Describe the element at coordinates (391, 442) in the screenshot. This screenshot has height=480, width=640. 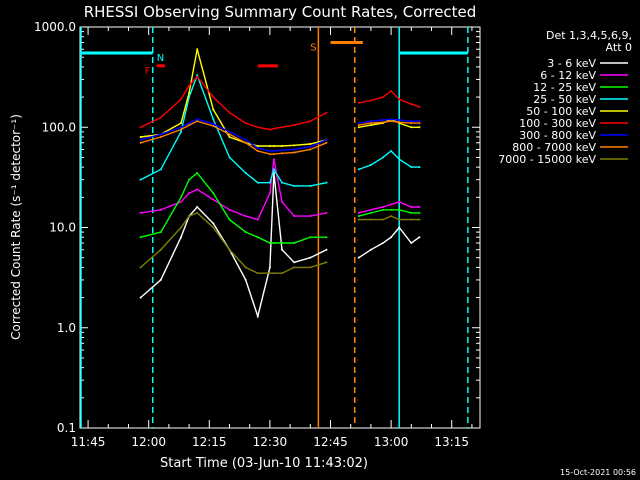
I see `x-tick-label: 13:00` at that location.